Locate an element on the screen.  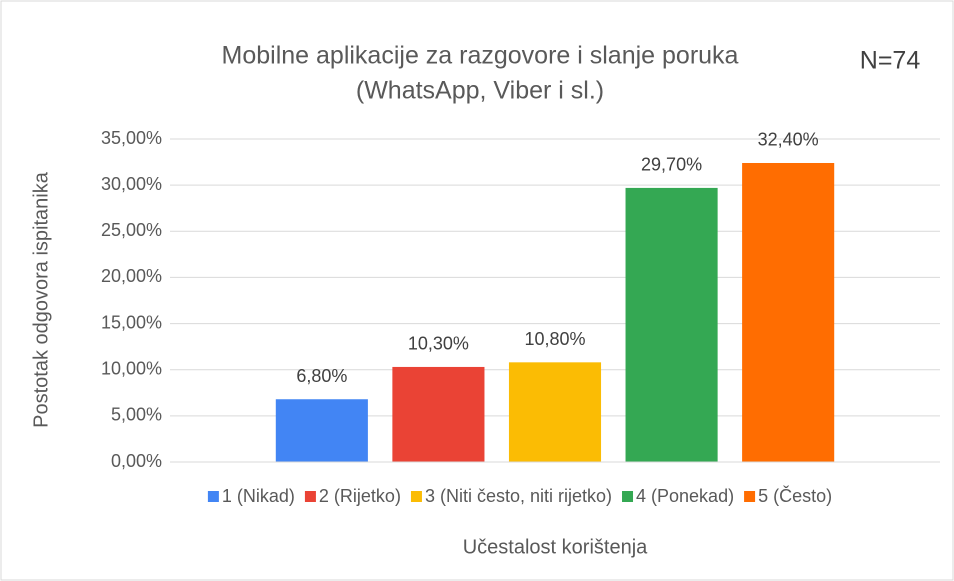
data-label: 32,40% is located at coordinates (788, 140).